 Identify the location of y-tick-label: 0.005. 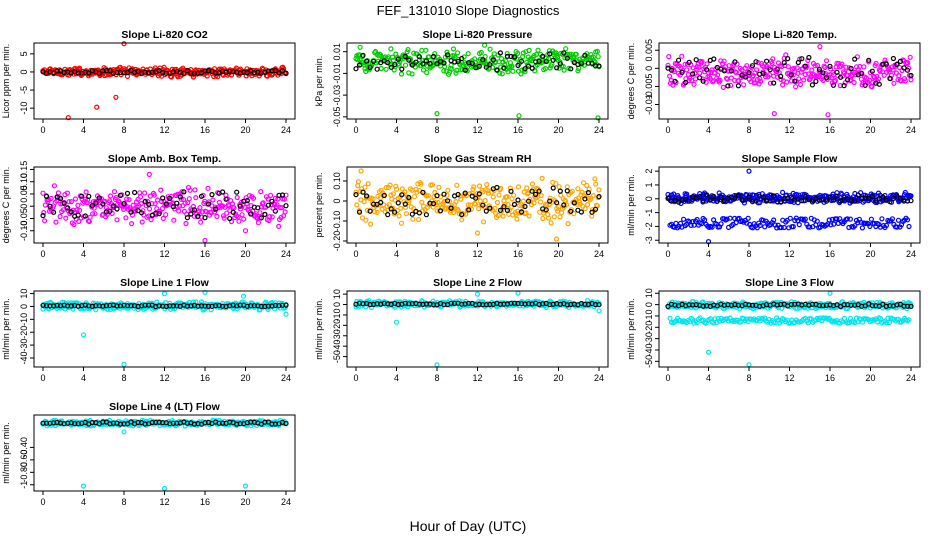
(649, 50).